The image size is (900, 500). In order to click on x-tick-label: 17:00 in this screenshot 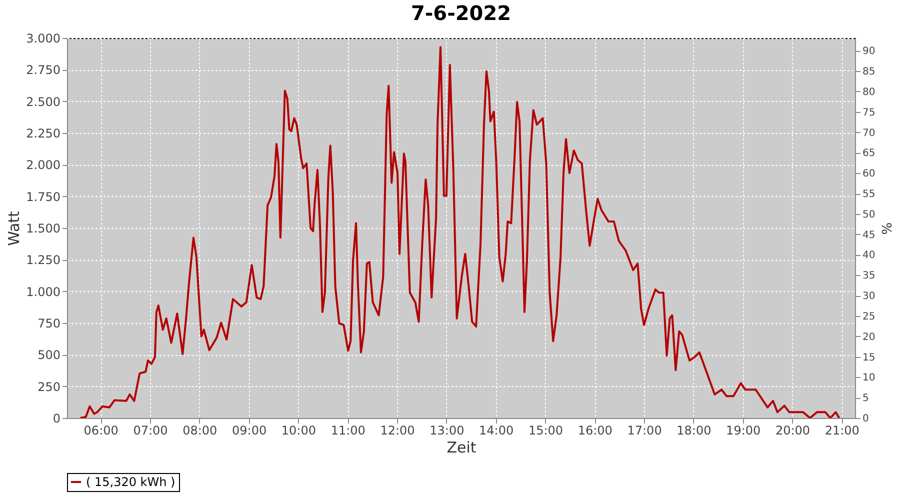, I will do `click(644, 431)`.